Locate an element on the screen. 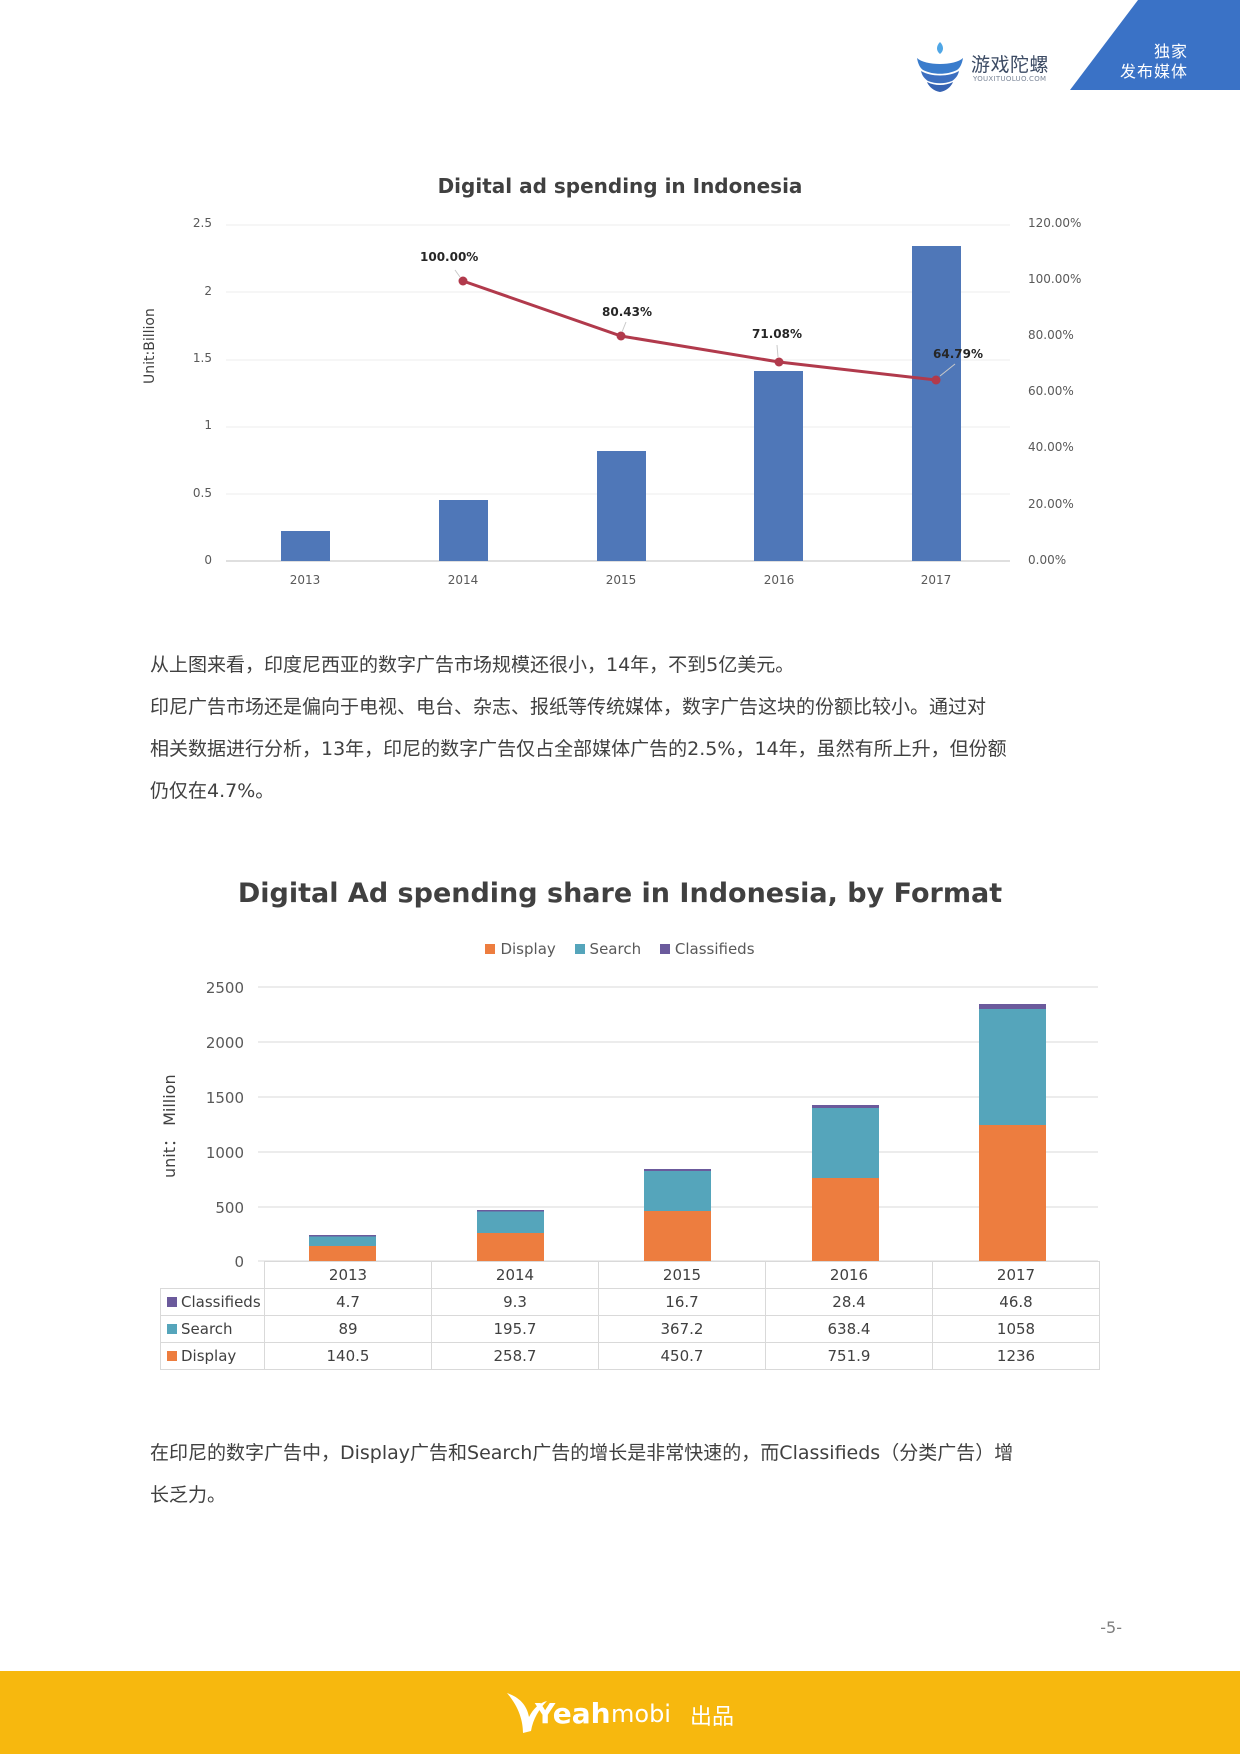 The height and width of the screenshot is (1754, 1240). table-cell: 450.7 is located at coordinates (682, 1356).